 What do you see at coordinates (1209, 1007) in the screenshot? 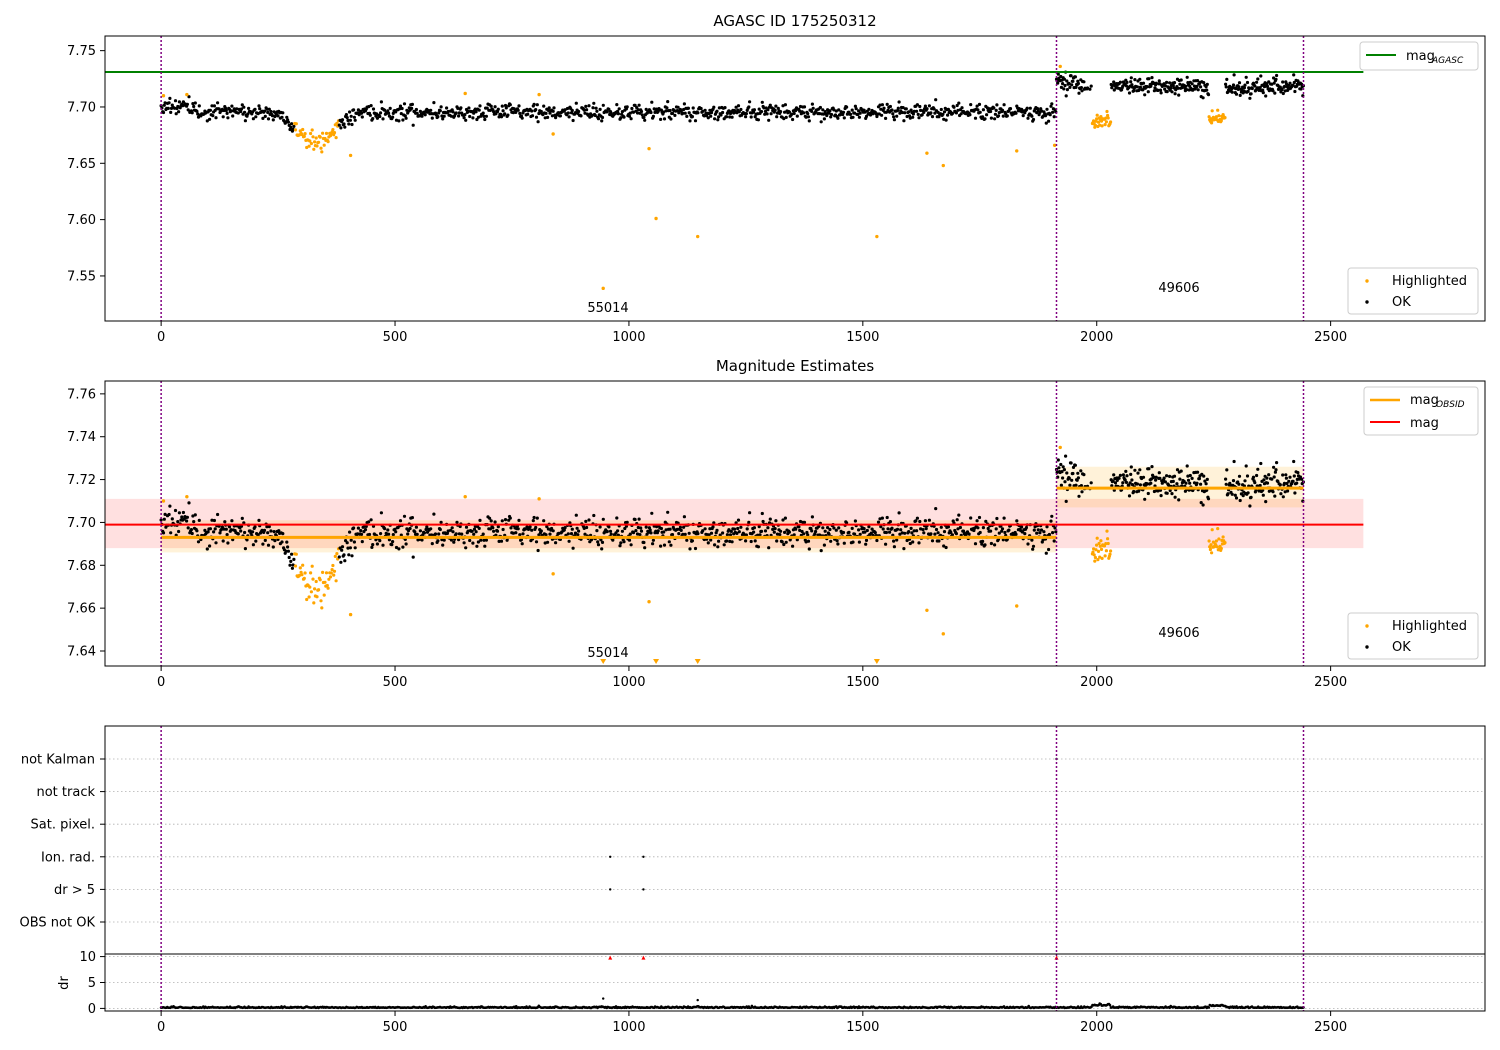
I see `dr-point` at bounding box center [1209, 1007].